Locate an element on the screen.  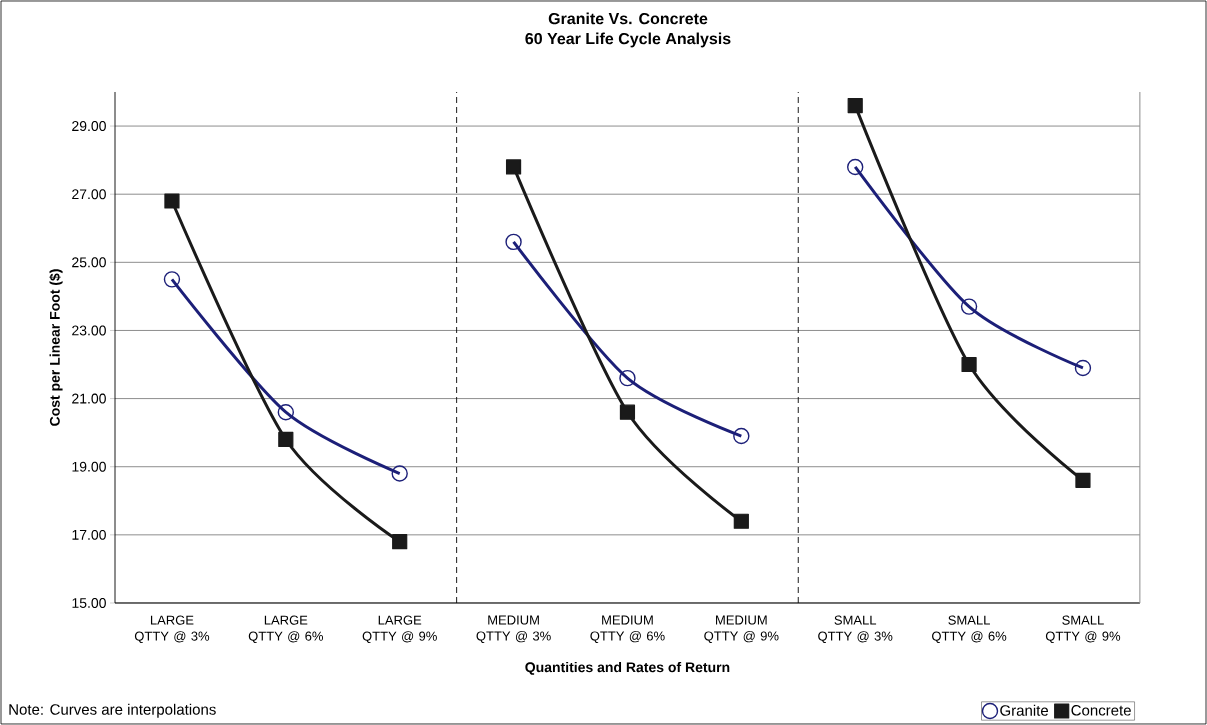
y-tick-label: 23.00 is located at coordinates (89, 330).